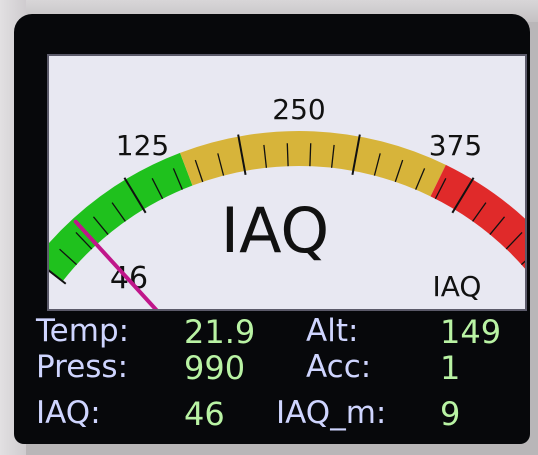 The height and width of the screenshot is (455, 538). What do you see at coordinates (339, 367) in the screenshot?
I see `acc-label: Acc:` at bounding box center [339, 367].